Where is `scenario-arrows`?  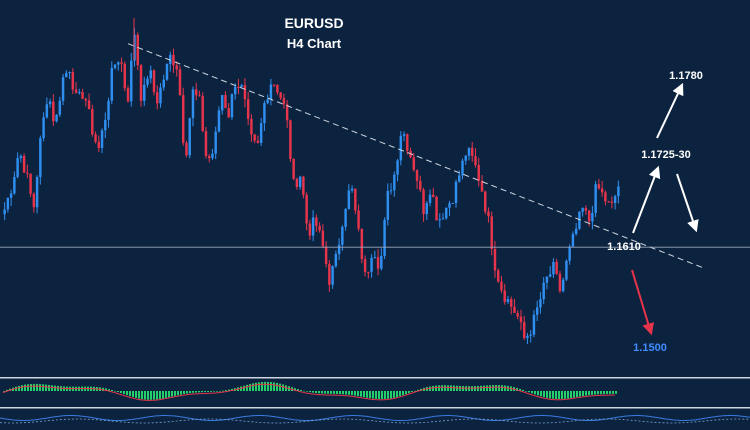
scenario-arrows is located at coordinates (665, 209).